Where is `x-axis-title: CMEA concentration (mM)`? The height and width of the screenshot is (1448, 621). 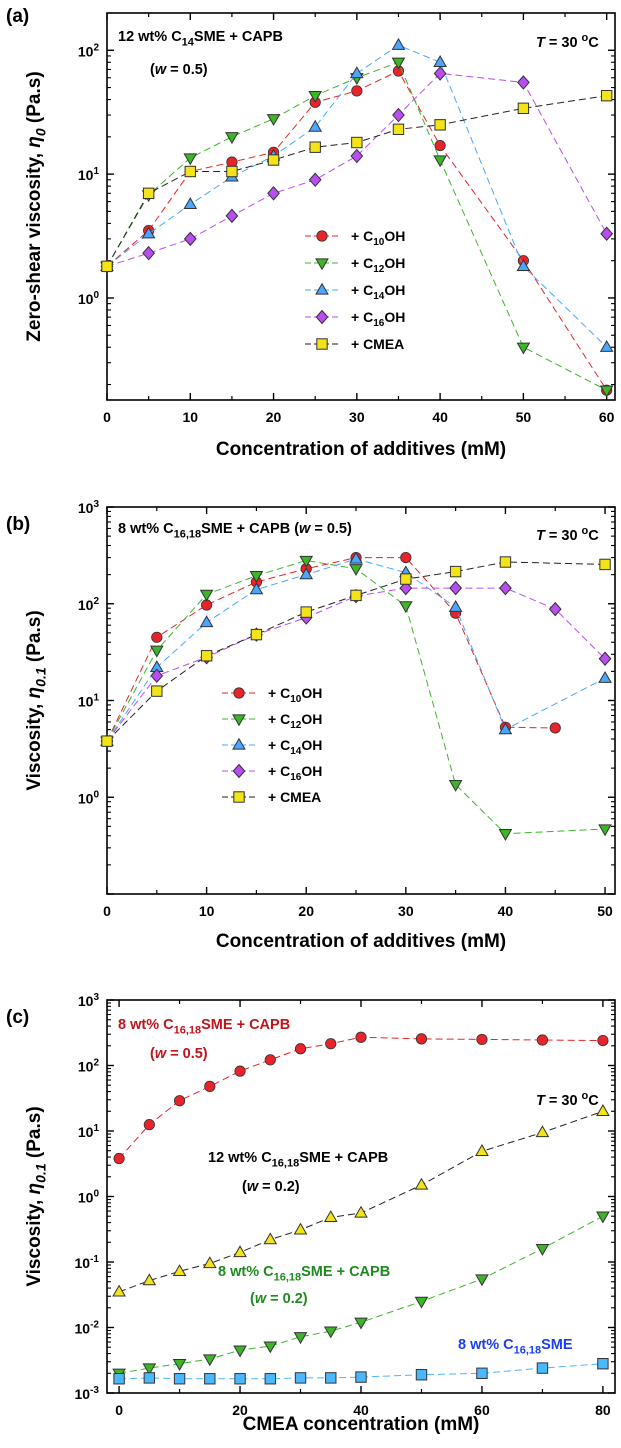
x-axis-title: CMEA concentration (mM) is located at coordinates (361, 1424).